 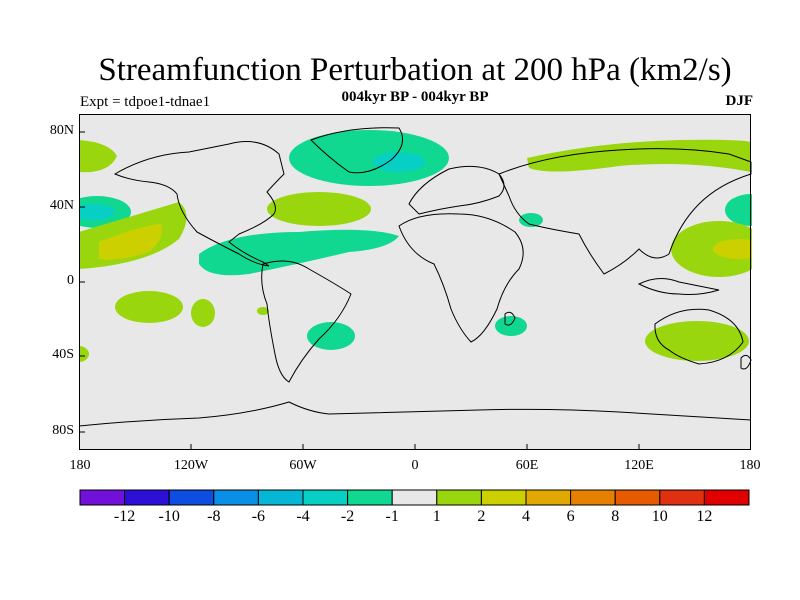 I want to click on contour-trop-atl-negative, so click(x=299, y=252).